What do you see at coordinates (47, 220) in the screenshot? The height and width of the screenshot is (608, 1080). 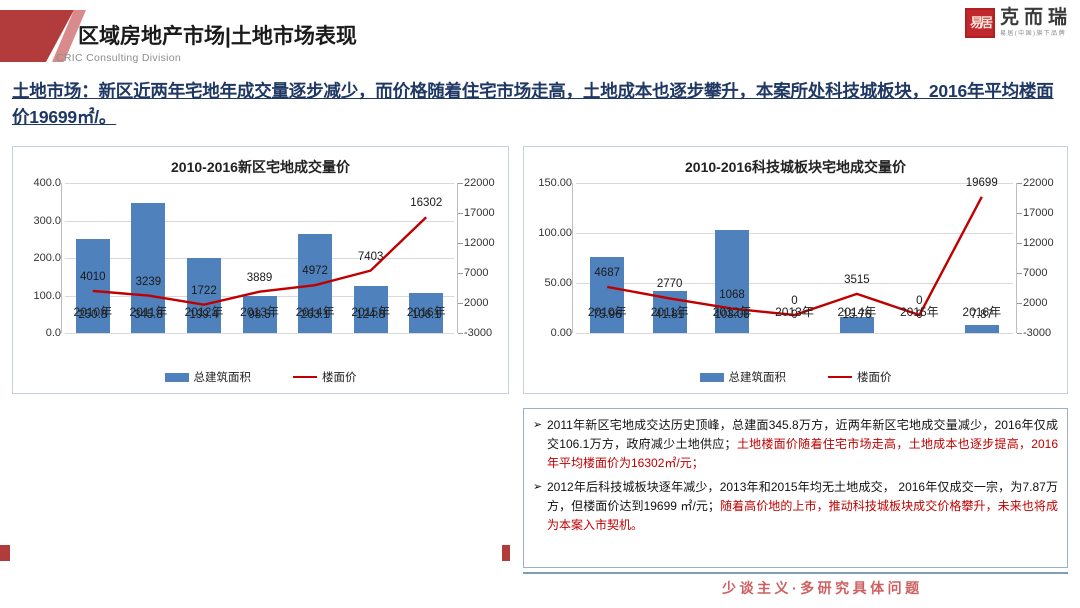 I see `y-tick-label: 300.0` at bounding box center [47, 220].